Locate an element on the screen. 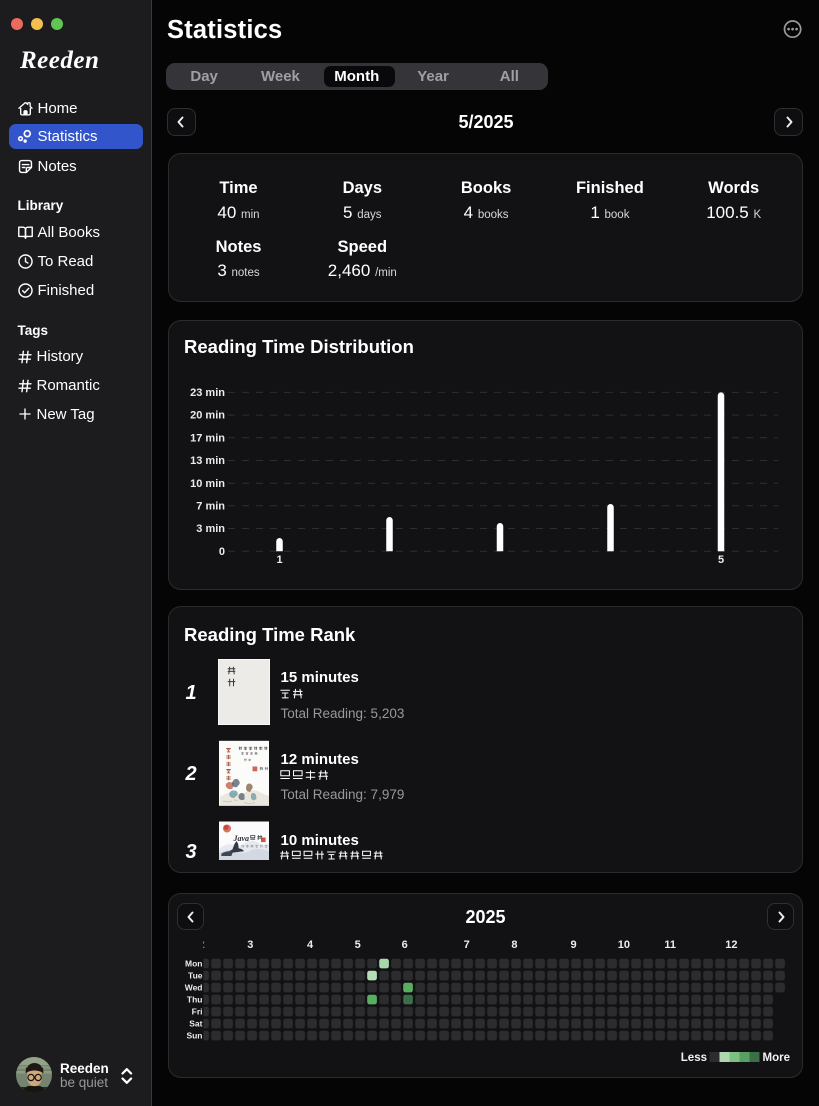 This screenshot has height=1106, width=819. svg-text: 2 is located at coordinates (201, 945).